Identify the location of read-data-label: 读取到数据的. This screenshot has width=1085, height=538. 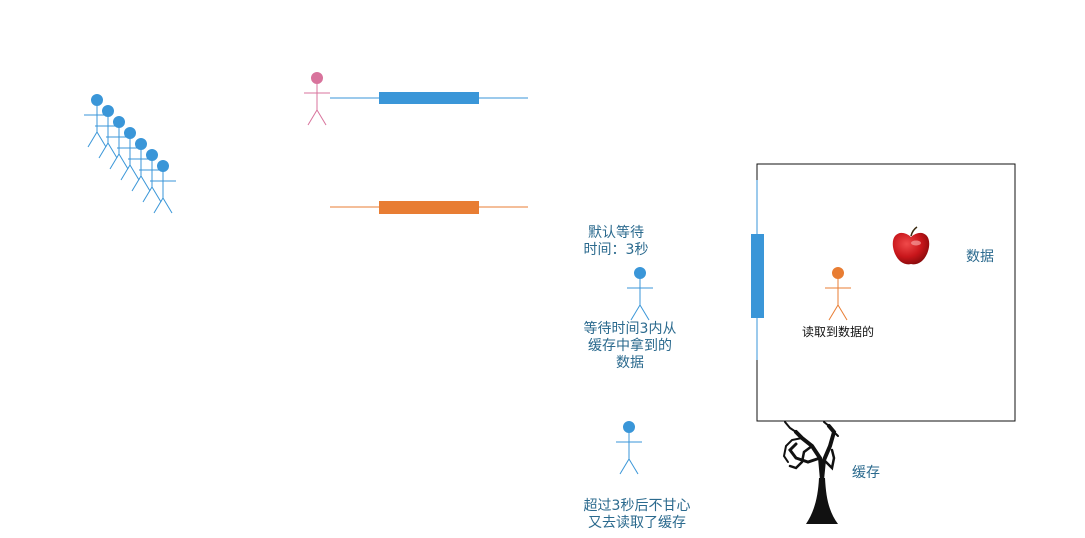
(837, 332).